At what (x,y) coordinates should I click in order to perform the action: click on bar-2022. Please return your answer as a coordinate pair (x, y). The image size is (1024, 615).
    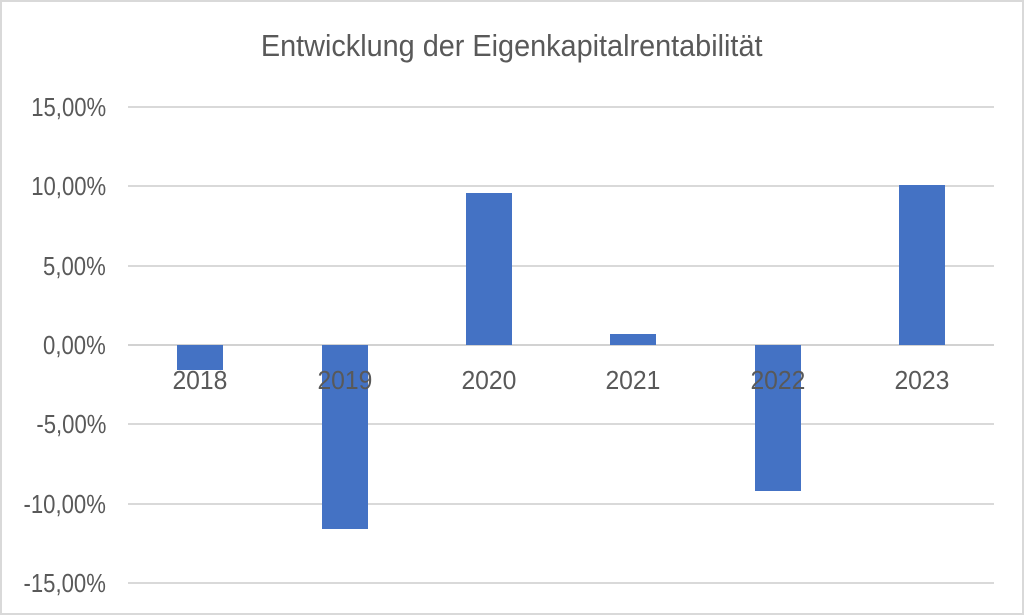
    Looking at the image, I should click on (777, 418).